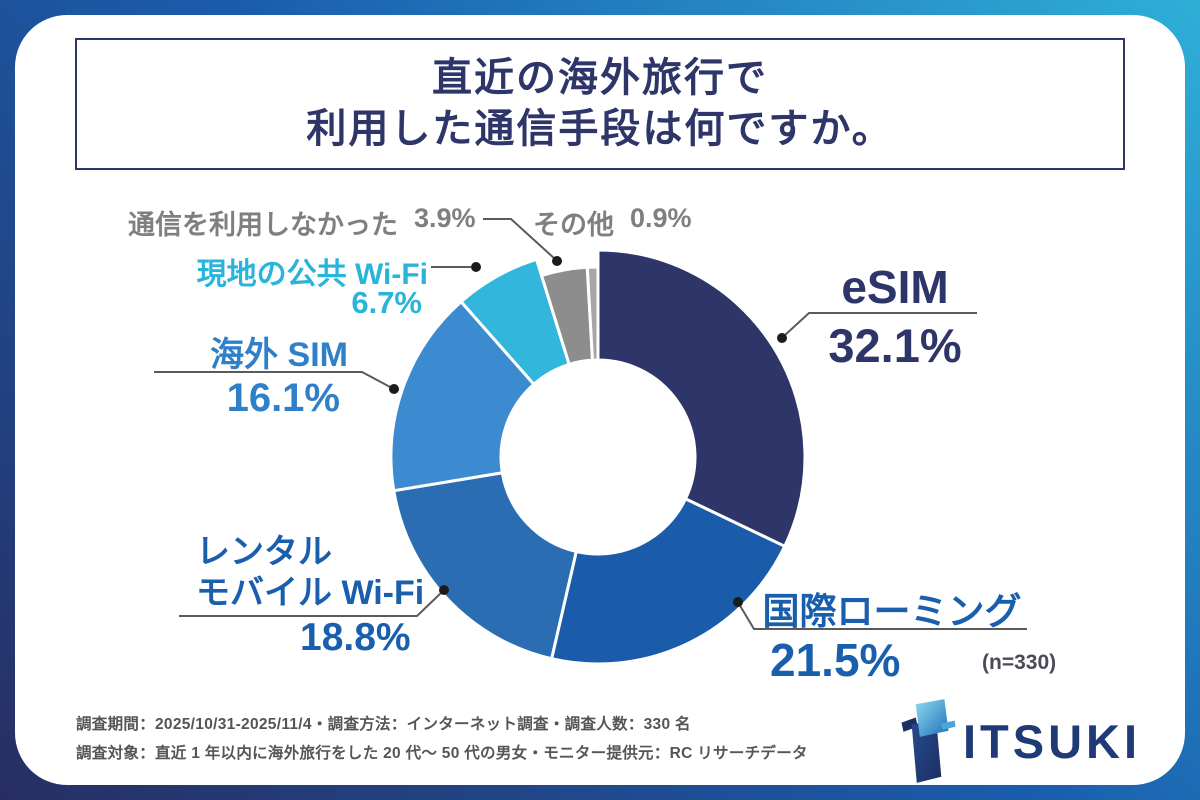  I want to click on title-line-2: 利用した通信手段は何ですか。, so click(600, 129).